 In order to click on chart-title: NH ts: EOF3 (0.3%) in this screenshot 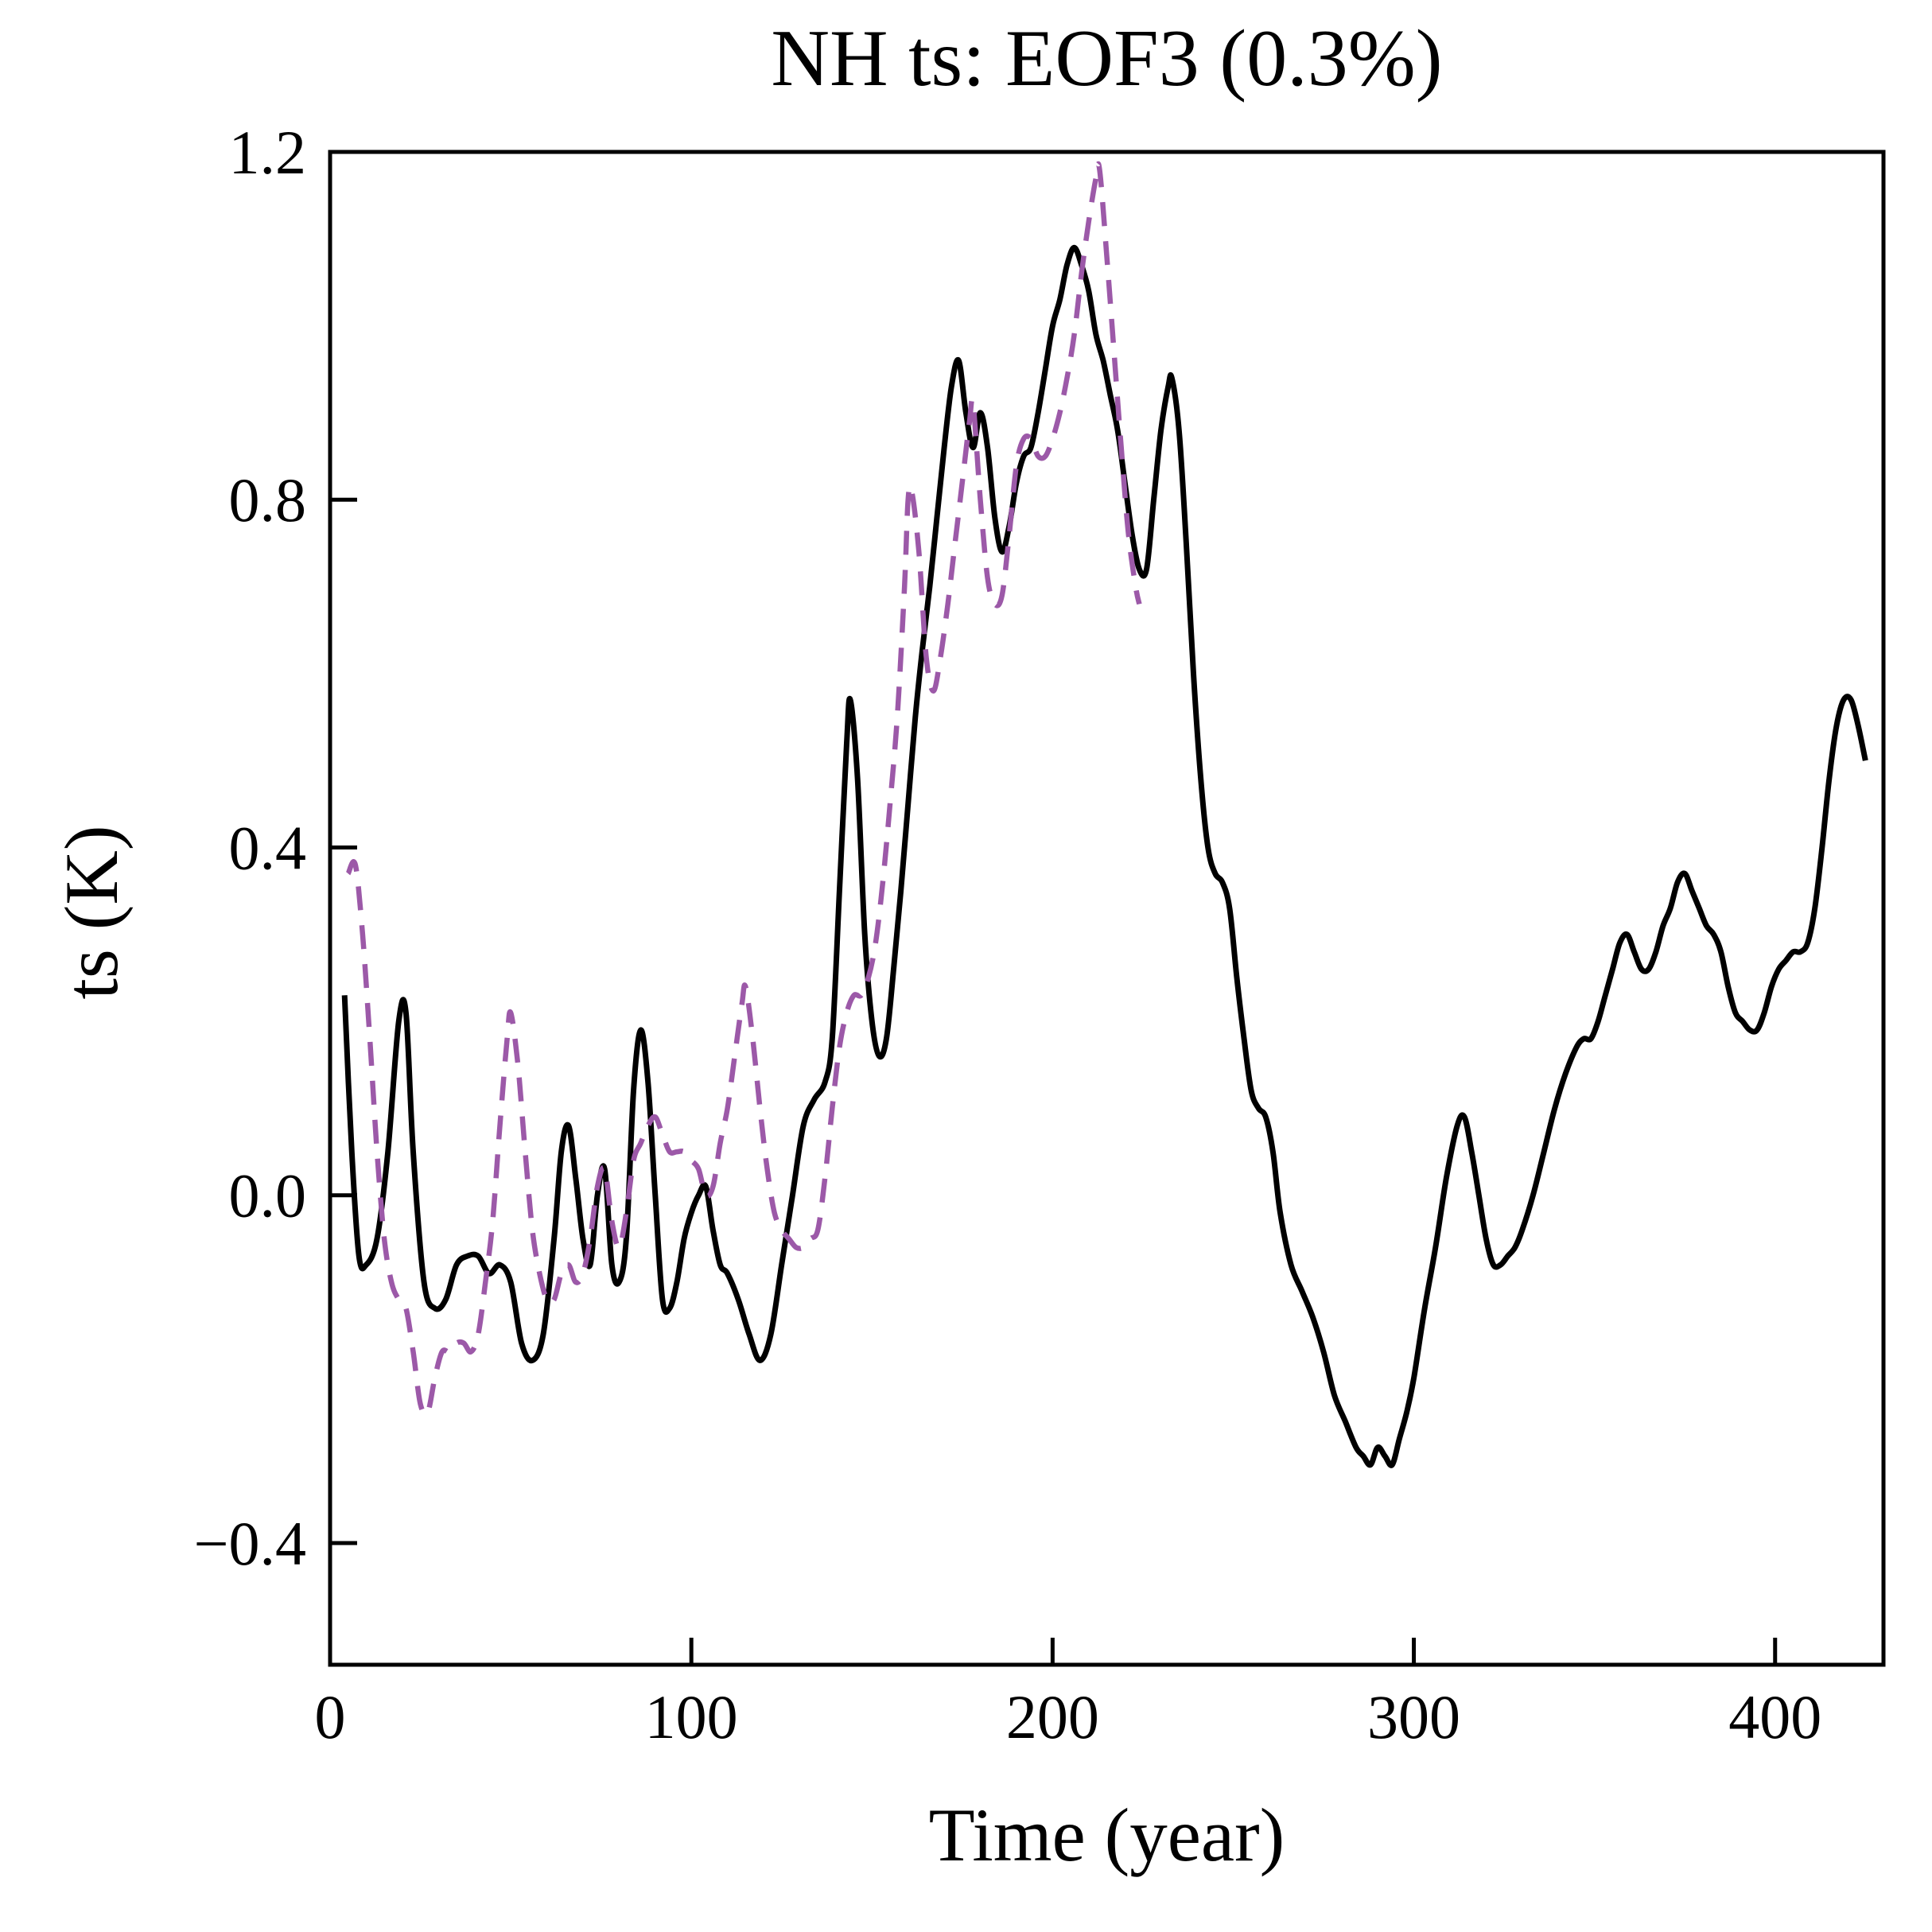, I will do `click(1107, 58)`.